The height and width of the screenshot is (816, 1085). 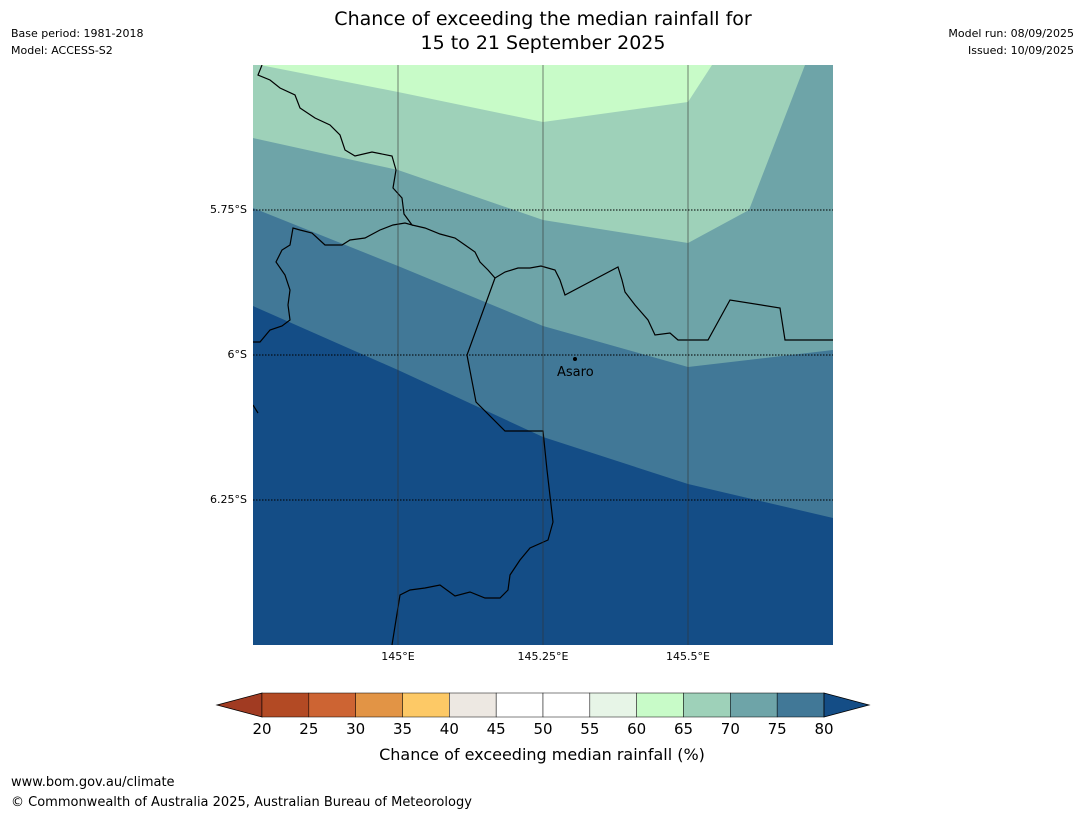 What do you see at coordinates (309, 729) in the screenshot?
I see `colorbar-tick-label: 25` at bounding box center [309, 729].